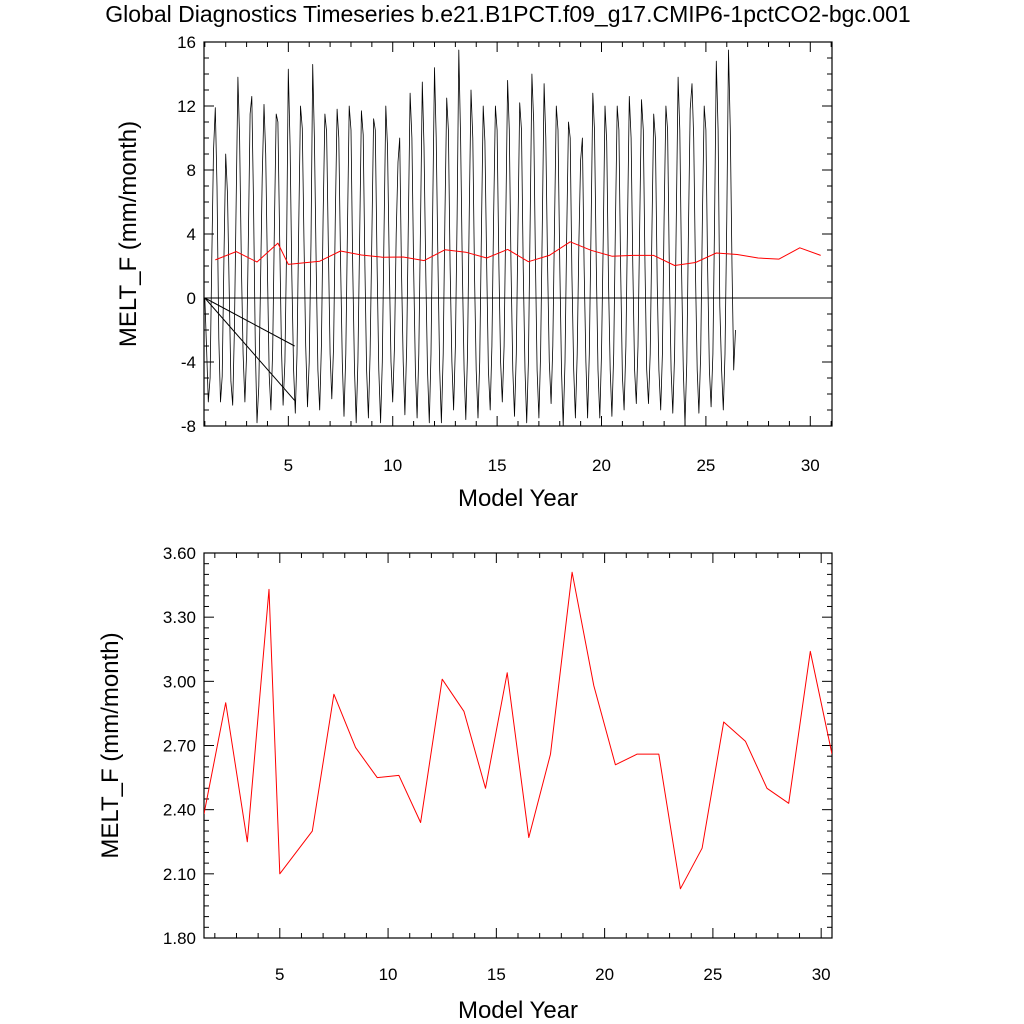 The height and width of the screenshot is (1024, 1024). I want to click on y-tick-label: 2.10, so click(179, 874).